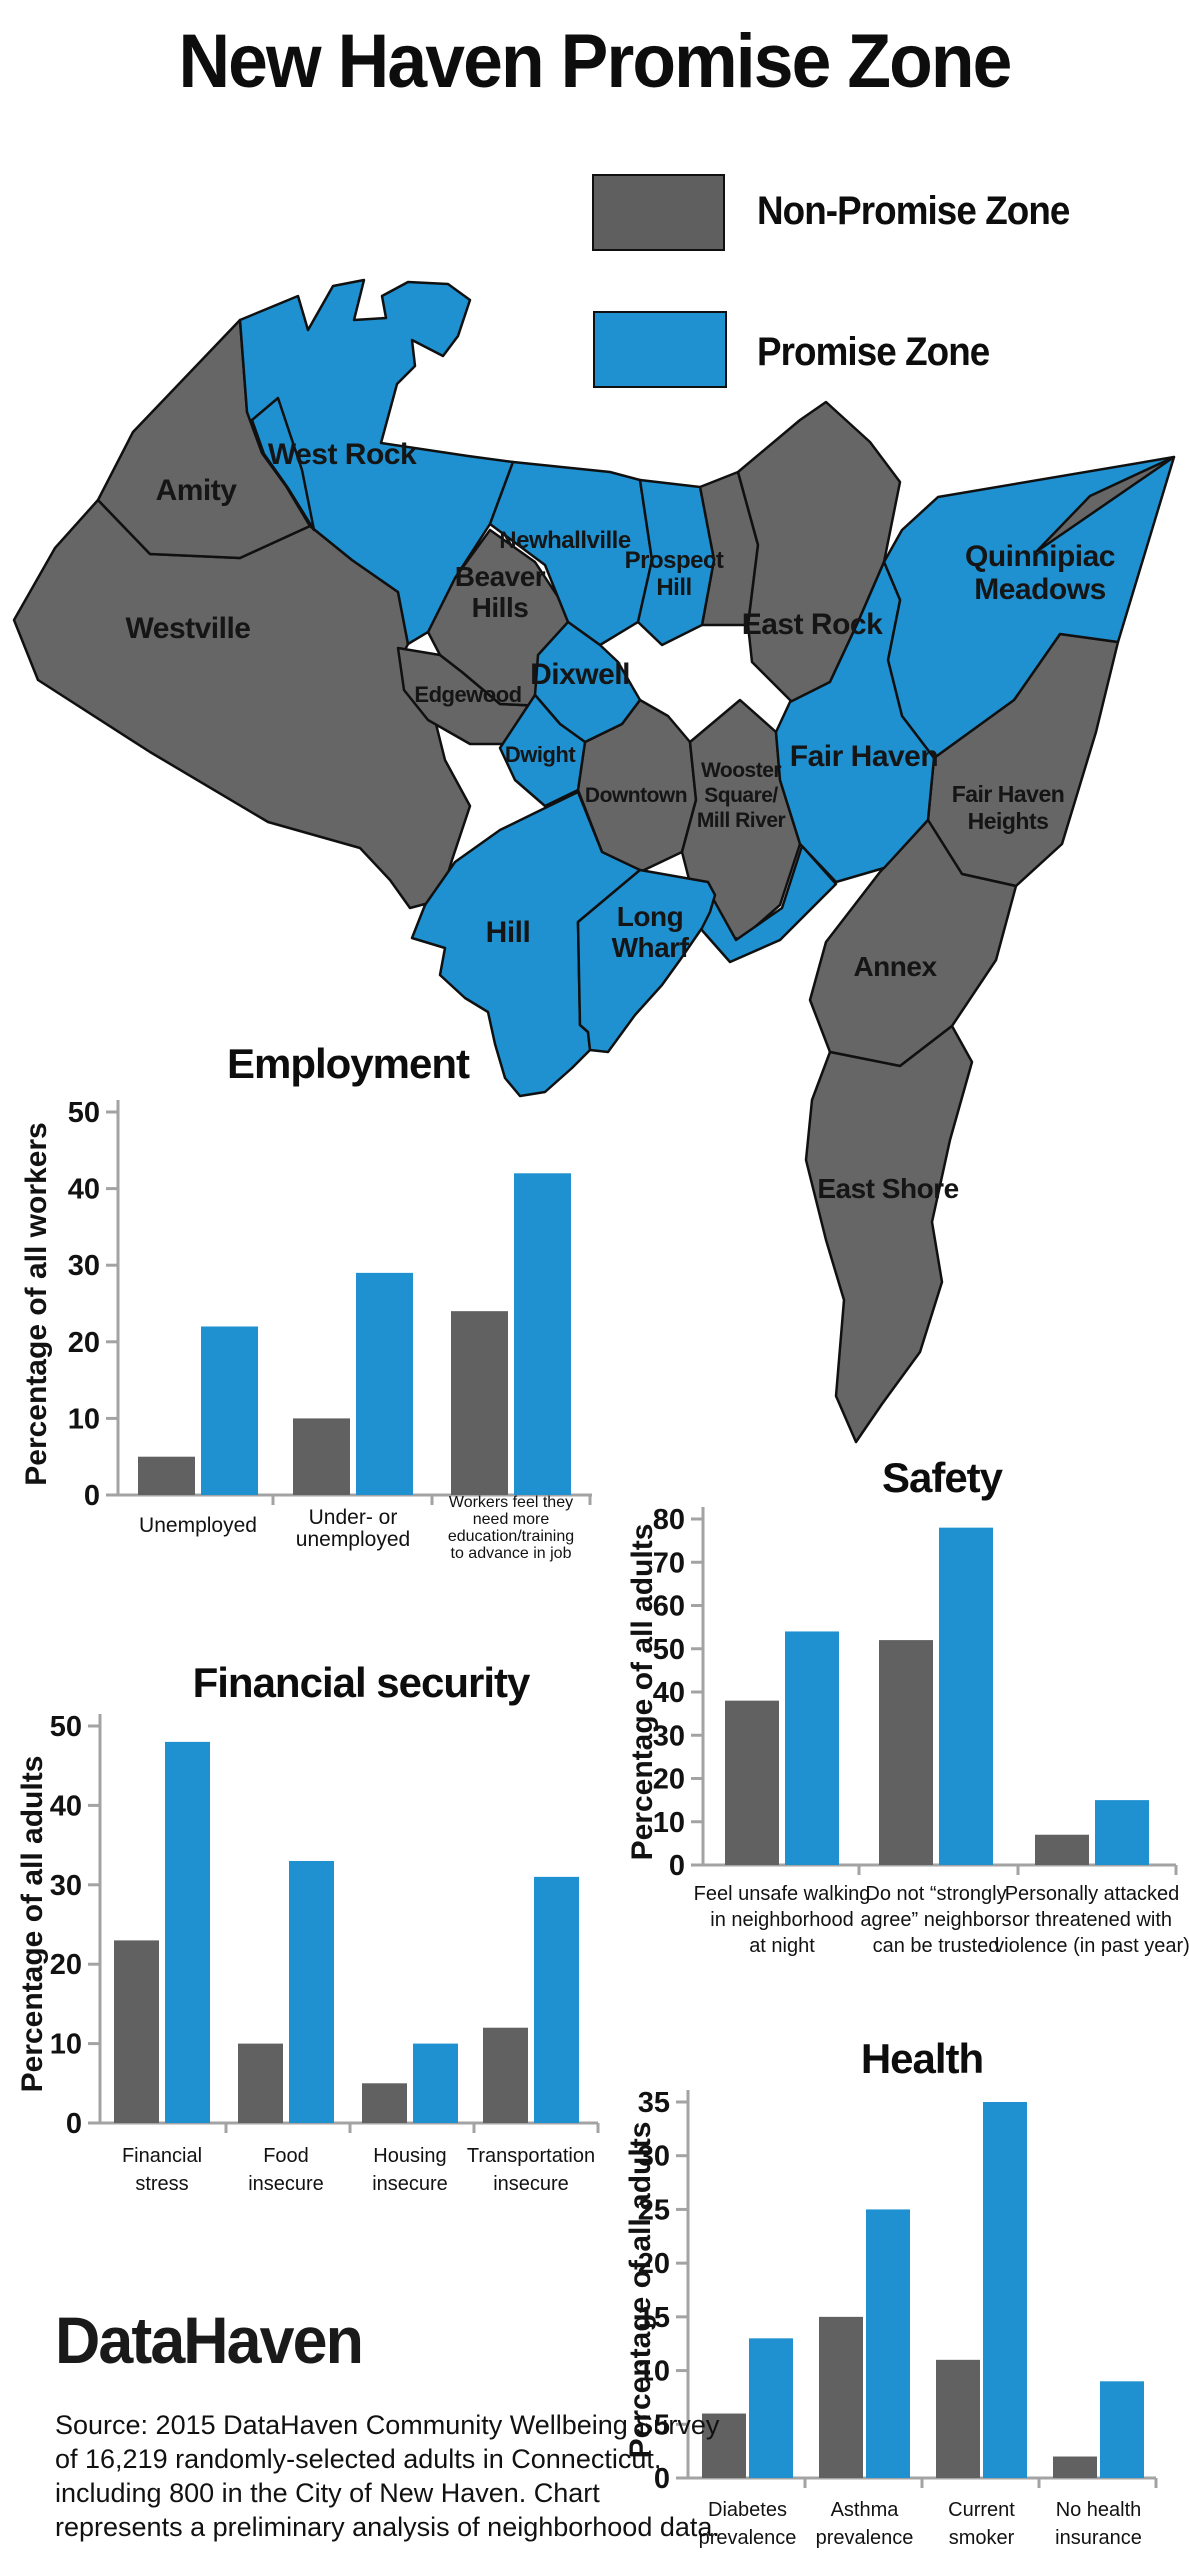 The width and height of the screenshot is (1189, 2560). Describe the element at coordinates (353, 1517) in the screenshot. I see `category-label-employment-1: Under- or` at that location.